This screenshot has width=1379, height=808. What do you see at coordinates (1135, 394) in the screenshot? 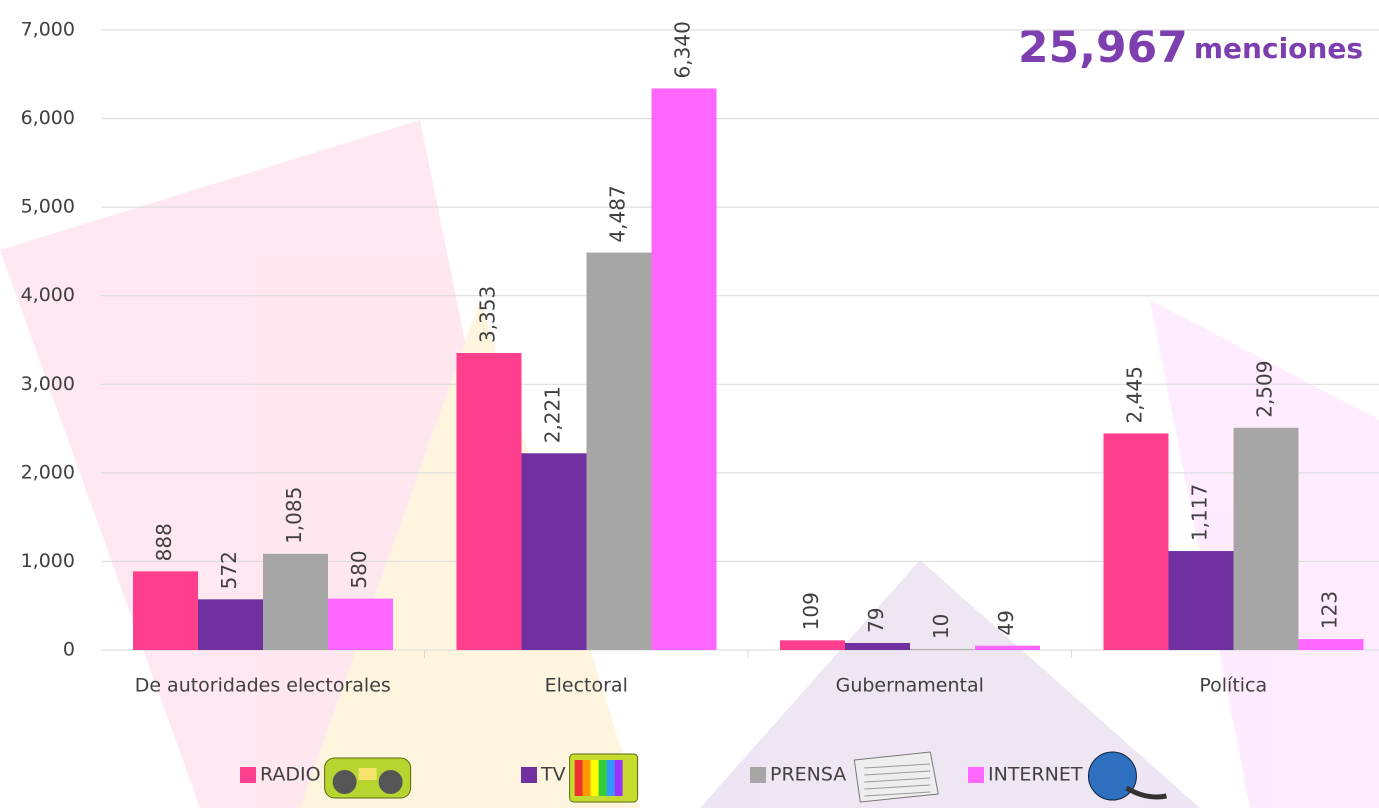
I see `value-label: 2,445` at bounding box center [1135, 394].